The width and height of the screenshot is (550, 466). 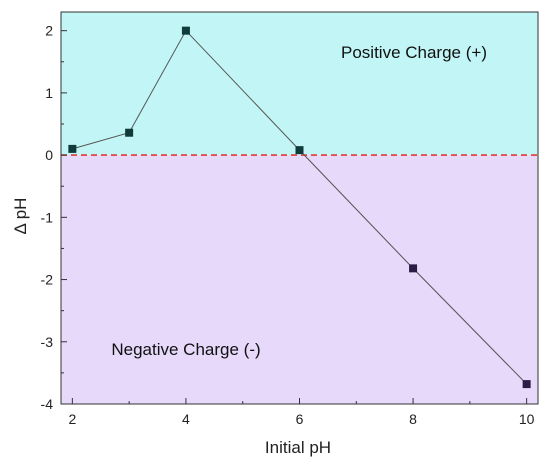 I want to click on x-axis-title: Initial pH, so click(x=298, y=447).